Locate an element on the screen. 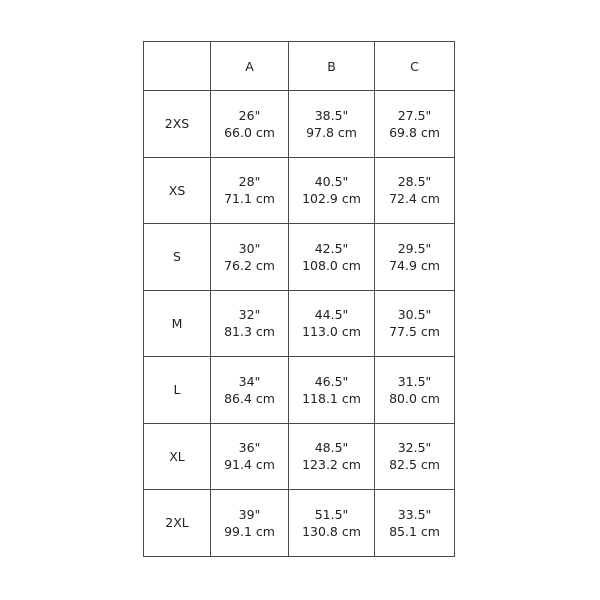 The width and height of the screenshot is (600, 600). measurement-cell: 39" 99.1 cm is located at coordinates (249, 523).